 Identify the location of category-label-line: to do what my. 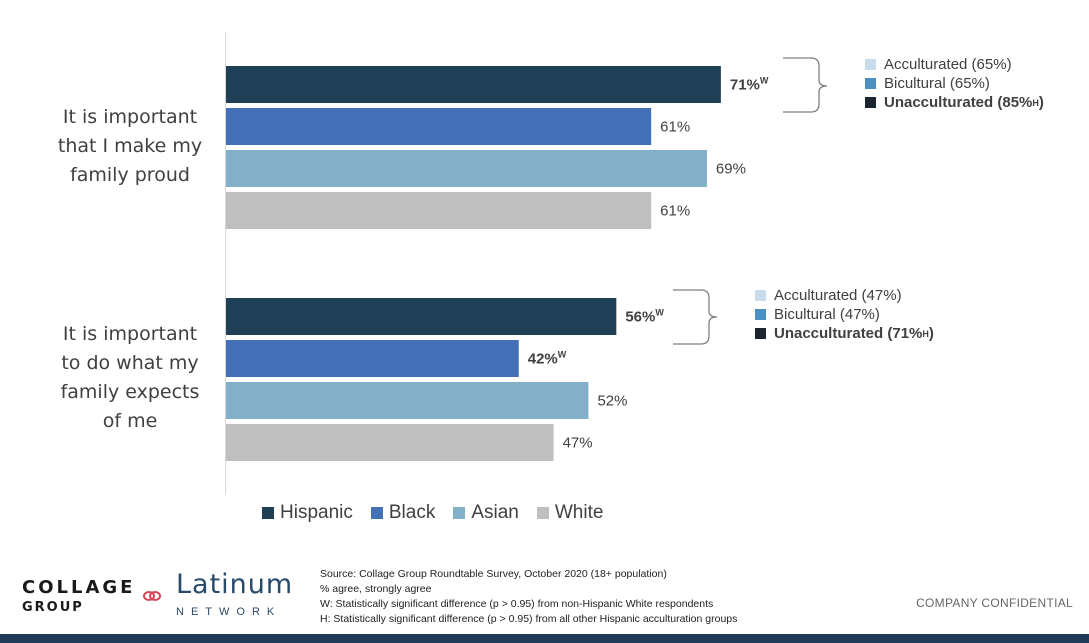
(130, 363).